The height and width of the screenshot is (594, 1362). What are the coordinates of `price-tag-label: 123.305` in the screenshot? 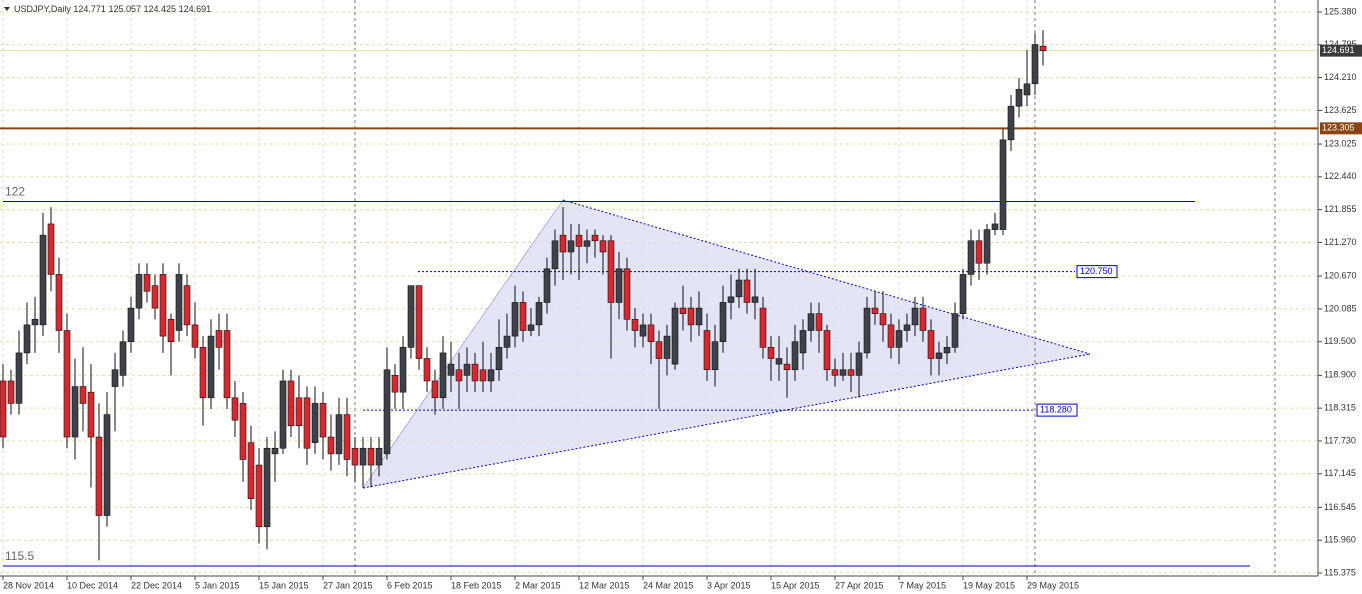 It's located at (1338, 128).